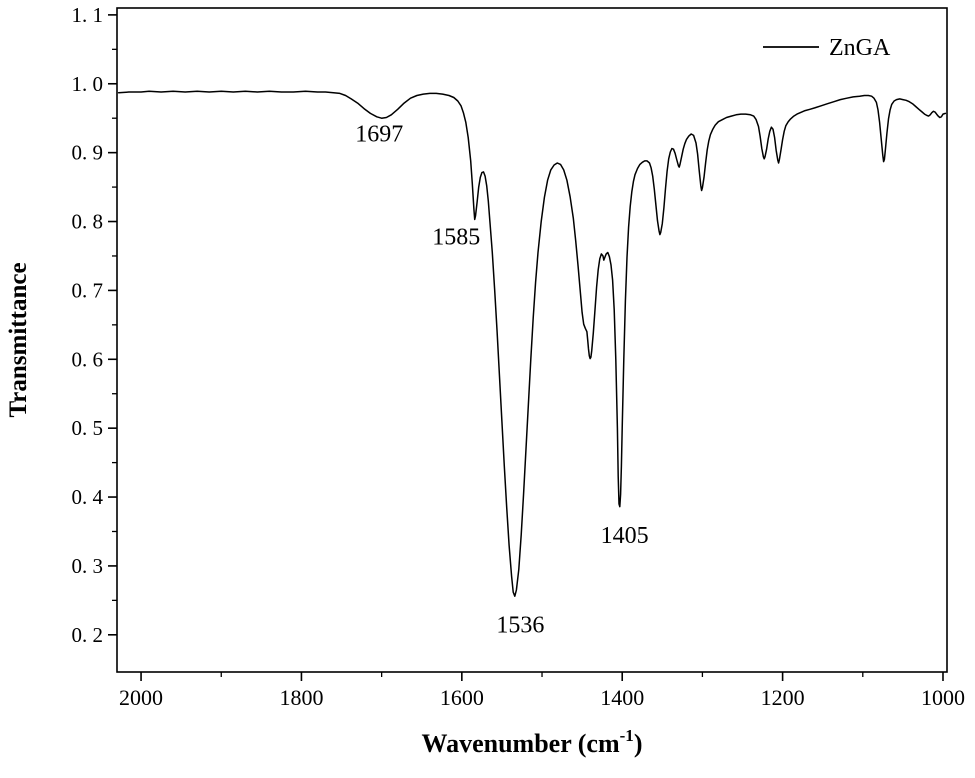  Describe the element at coordinates (88, 428) in the screenshot. I see `y-axis-tick-label: 0. 5` at that location.